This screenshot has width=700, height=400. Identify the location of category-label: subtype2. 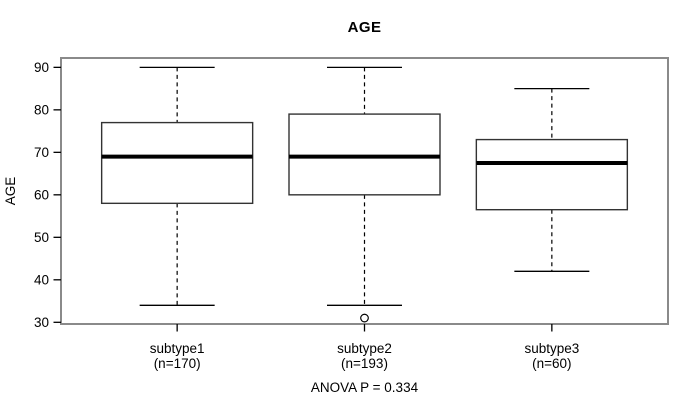
(364, 348).